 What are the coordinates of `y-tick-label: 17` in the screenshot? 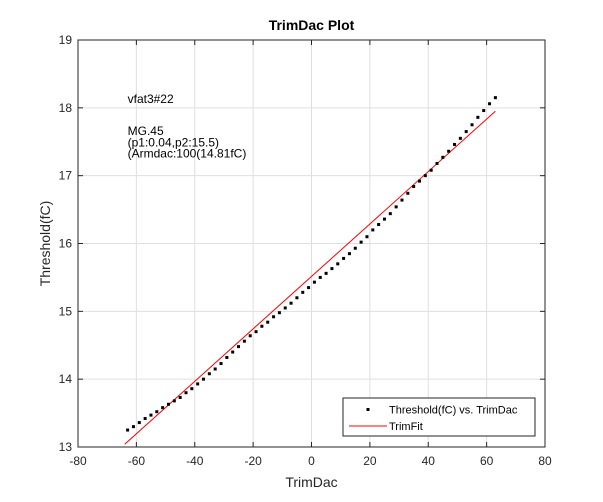 It's located at (66, 176).